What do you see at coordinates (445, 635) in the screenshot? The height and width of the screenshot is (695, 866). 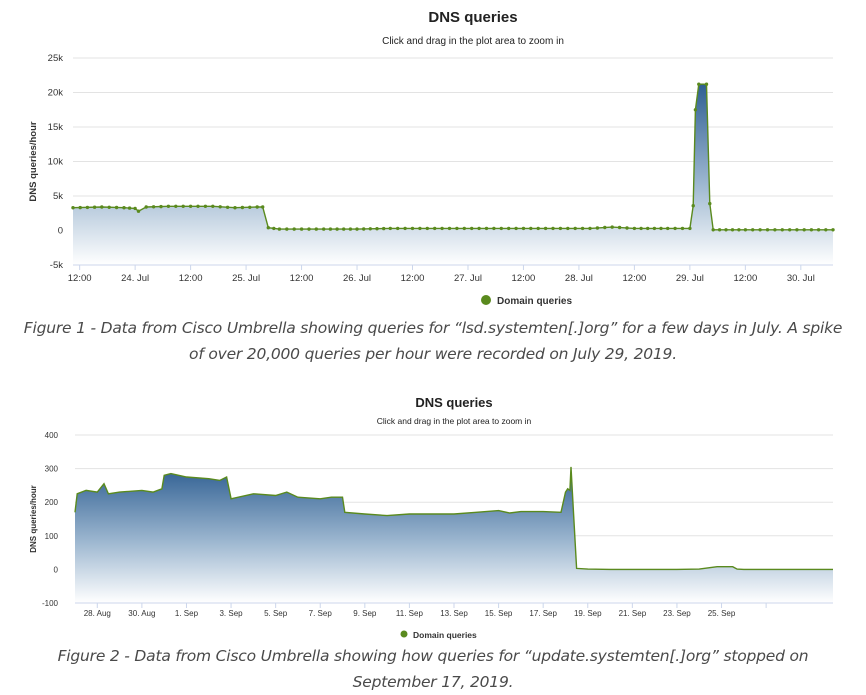 I see `legend-label: Domain queries` at bounding box center [445, 635].